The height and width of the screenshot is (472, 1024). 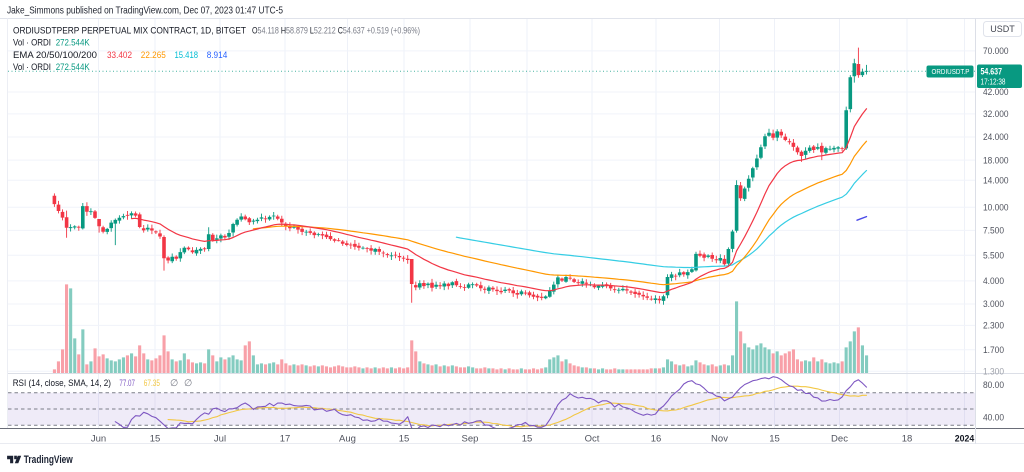 What do you see at coordinates (153, 55) in the screenshot?
I see `svg-text: 22.265` at bounding box center [153, 55].